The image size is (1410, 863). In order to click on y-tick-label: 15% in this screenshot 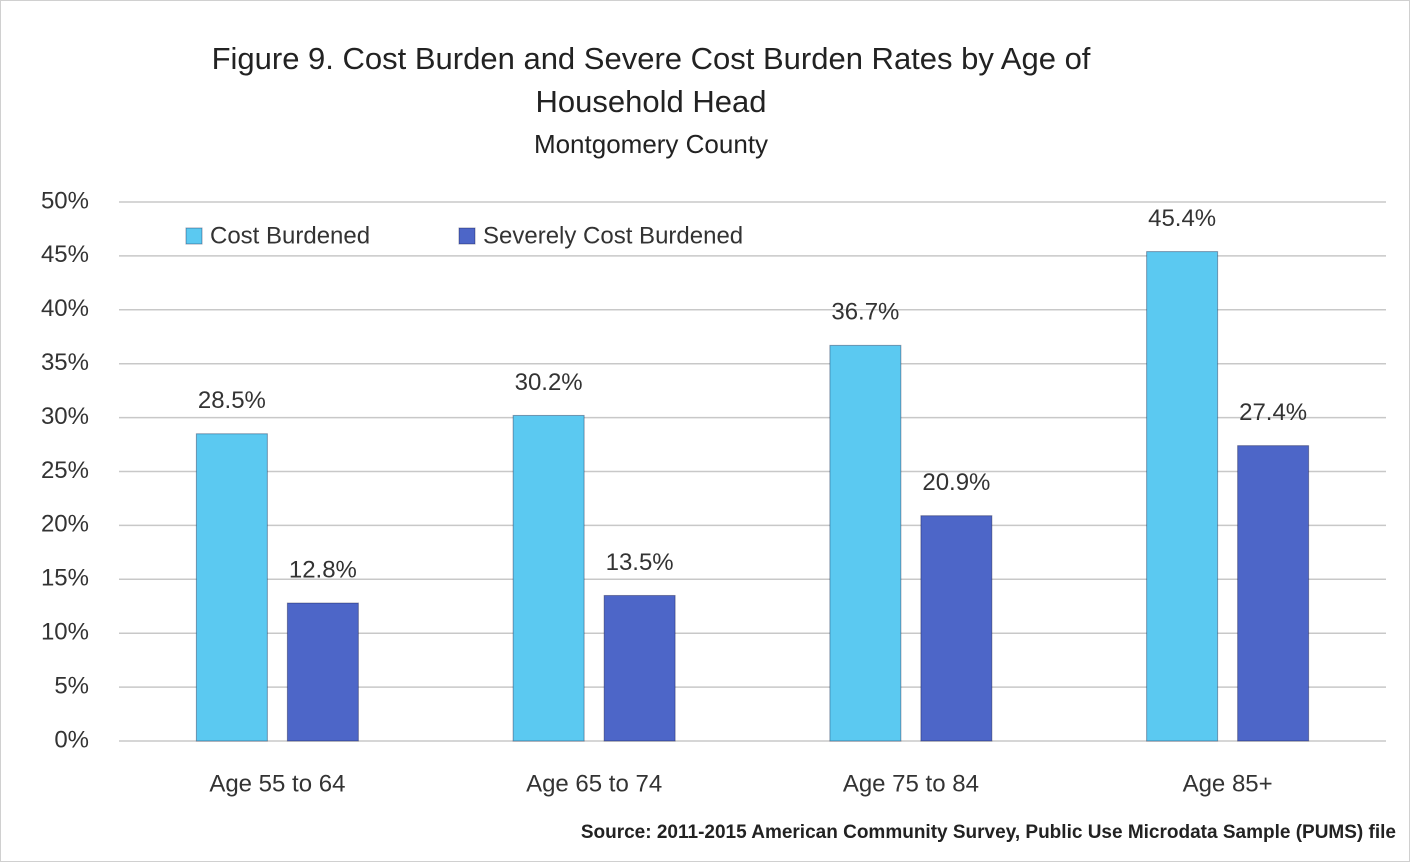, I will do `click(65, 578)`.